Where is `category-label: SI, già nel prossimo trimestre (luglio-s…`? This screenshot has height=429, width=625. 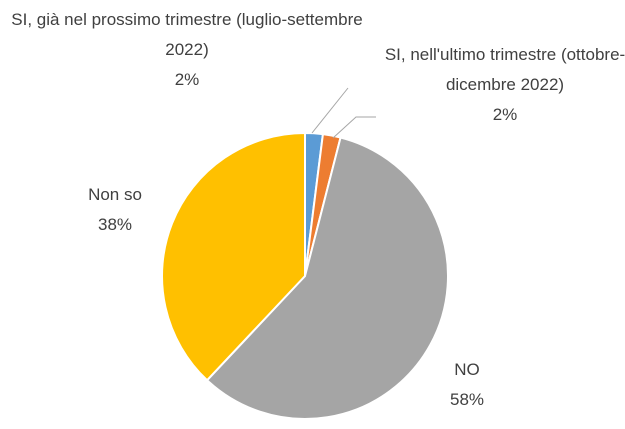
category-label: SI, già nel prossimo trimestre (luglio-s… is located at coordinates (187, 34).